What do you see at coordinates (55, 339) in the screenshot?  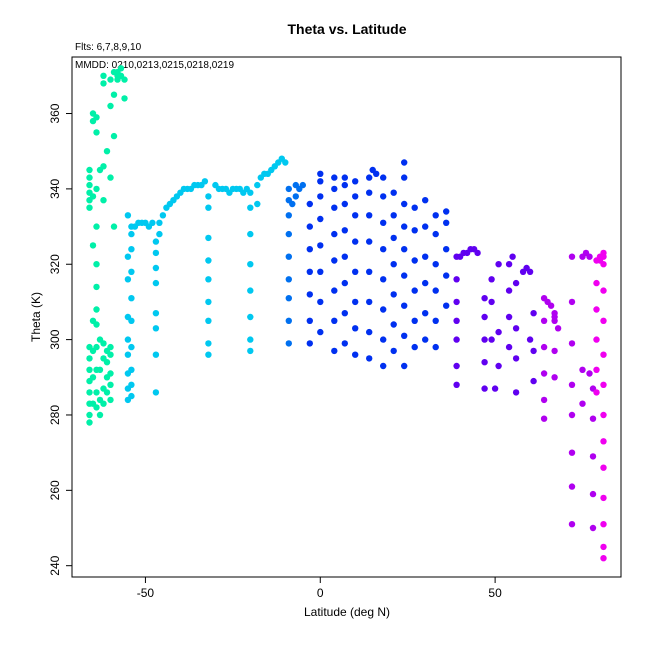 I see `y-tick-label: 300` at bounding box center [55, 339].